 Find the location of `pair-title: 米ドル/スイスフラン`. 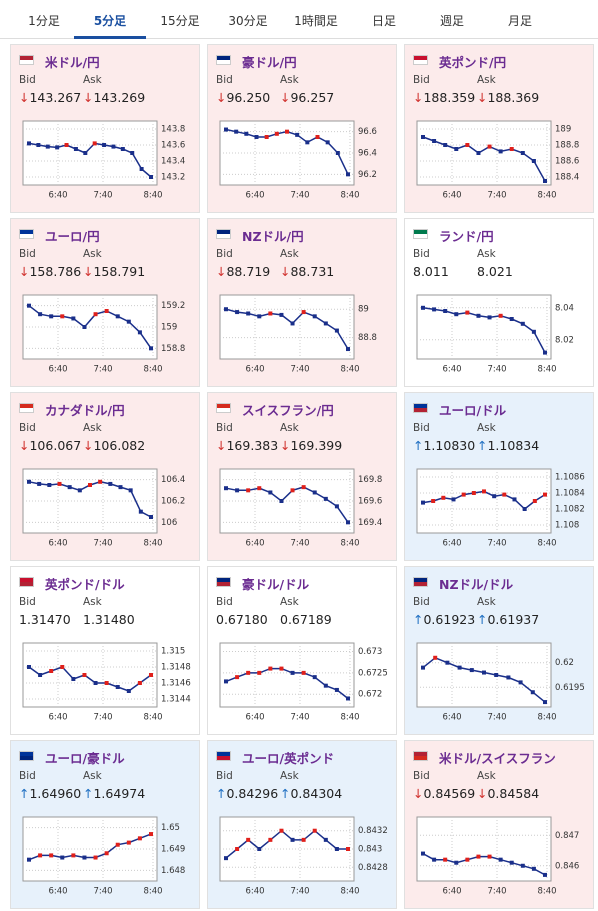

pair-title: 米ドル/スイスフラン is located at coordinates (497, 758).